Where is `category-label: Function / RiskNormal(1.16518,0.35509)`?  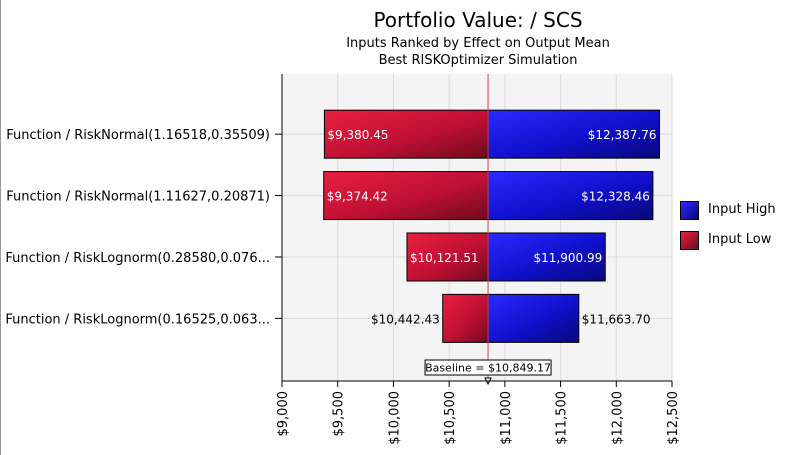
category-label: Function / RiskNormal(1.16518,0.35509) is located at coordinates (138, 135).